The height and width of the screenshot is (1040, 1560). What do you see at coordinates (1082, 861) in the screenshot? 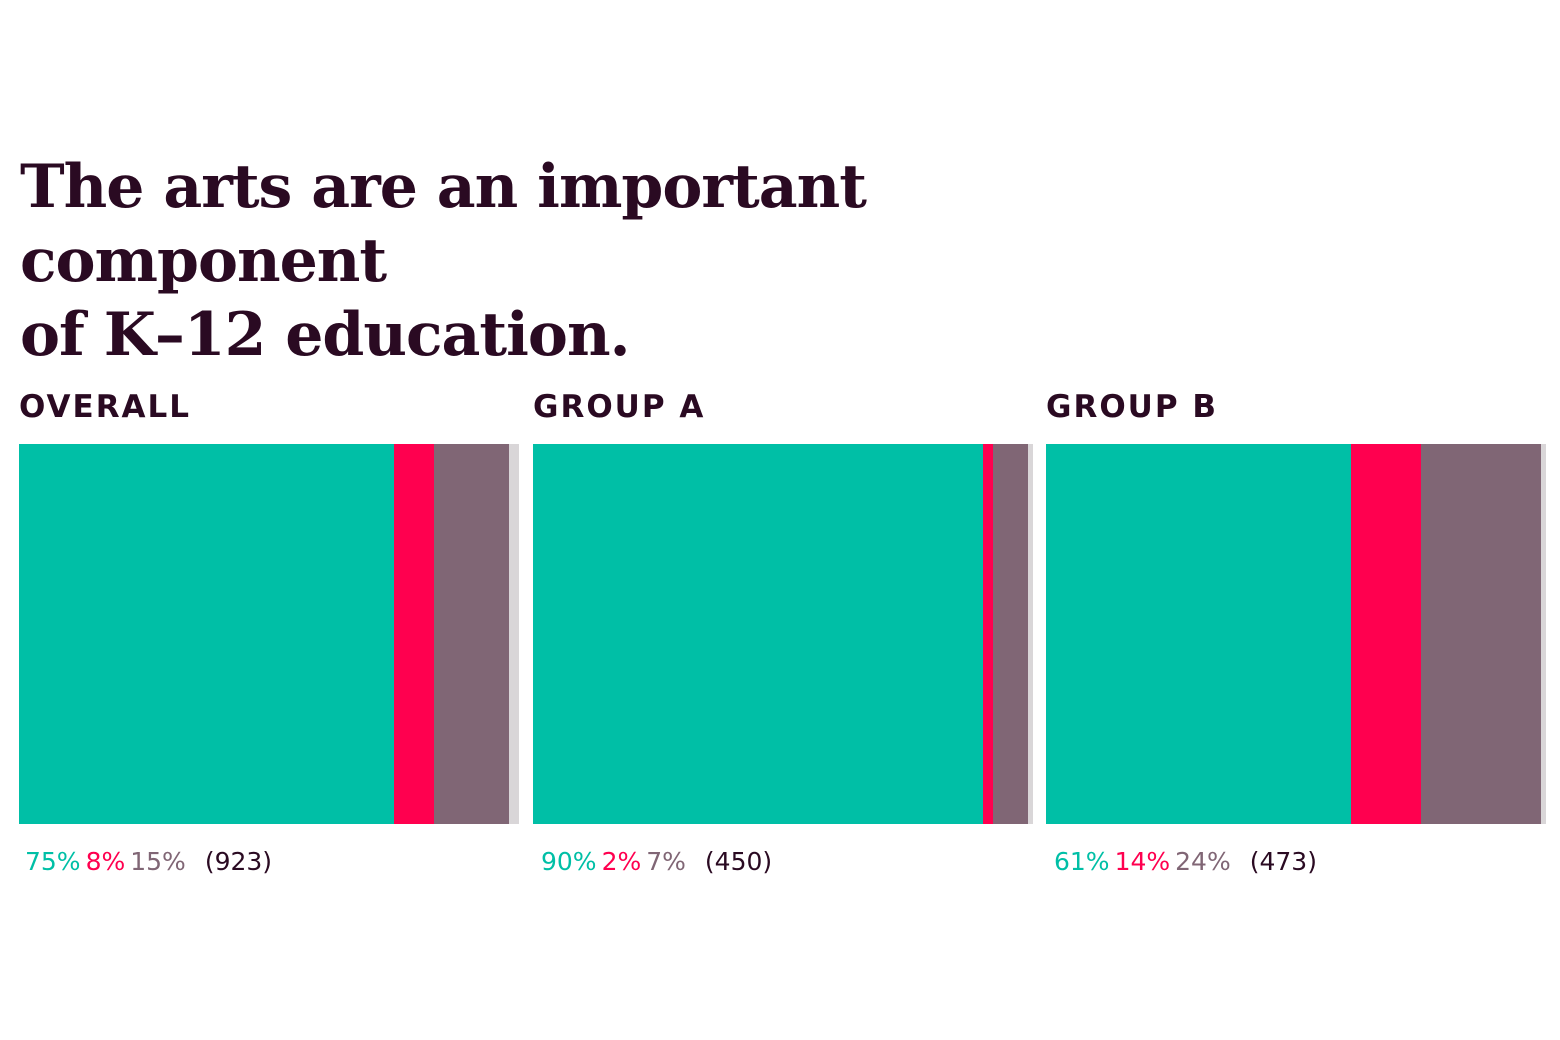
I see `value-label-agree: 61%` at bounding box center [1082, 861].